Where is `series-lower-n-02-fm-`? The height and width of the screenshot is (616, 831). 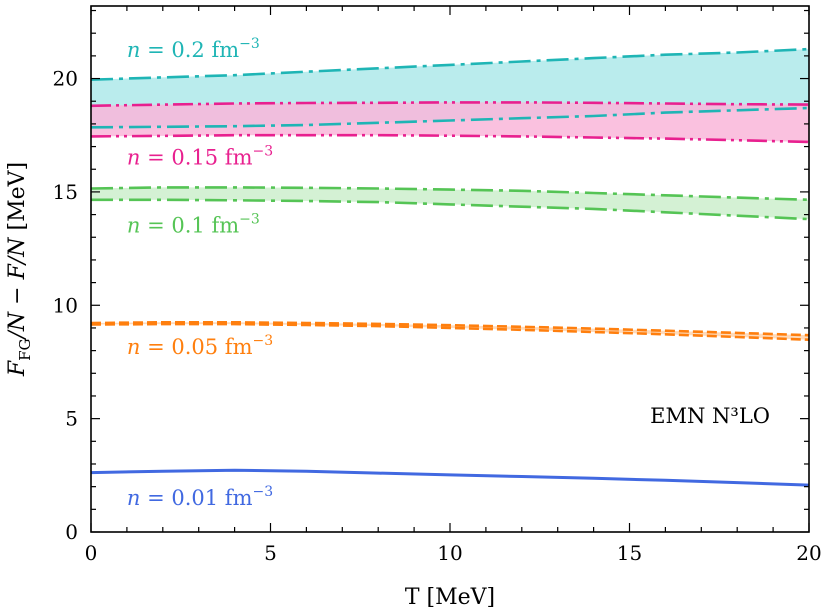 series-lower-n-02-fm- is located at coordinates (450, 117).